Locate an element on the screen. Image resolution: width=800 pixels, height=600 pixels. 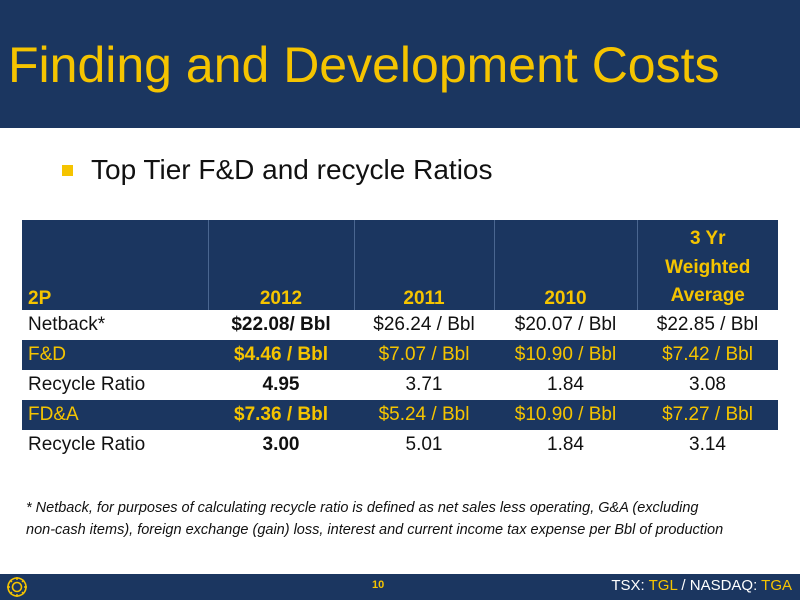
ticker-exchange-nasdaq: / NASDAQ: is located at coordinates (719, 585).